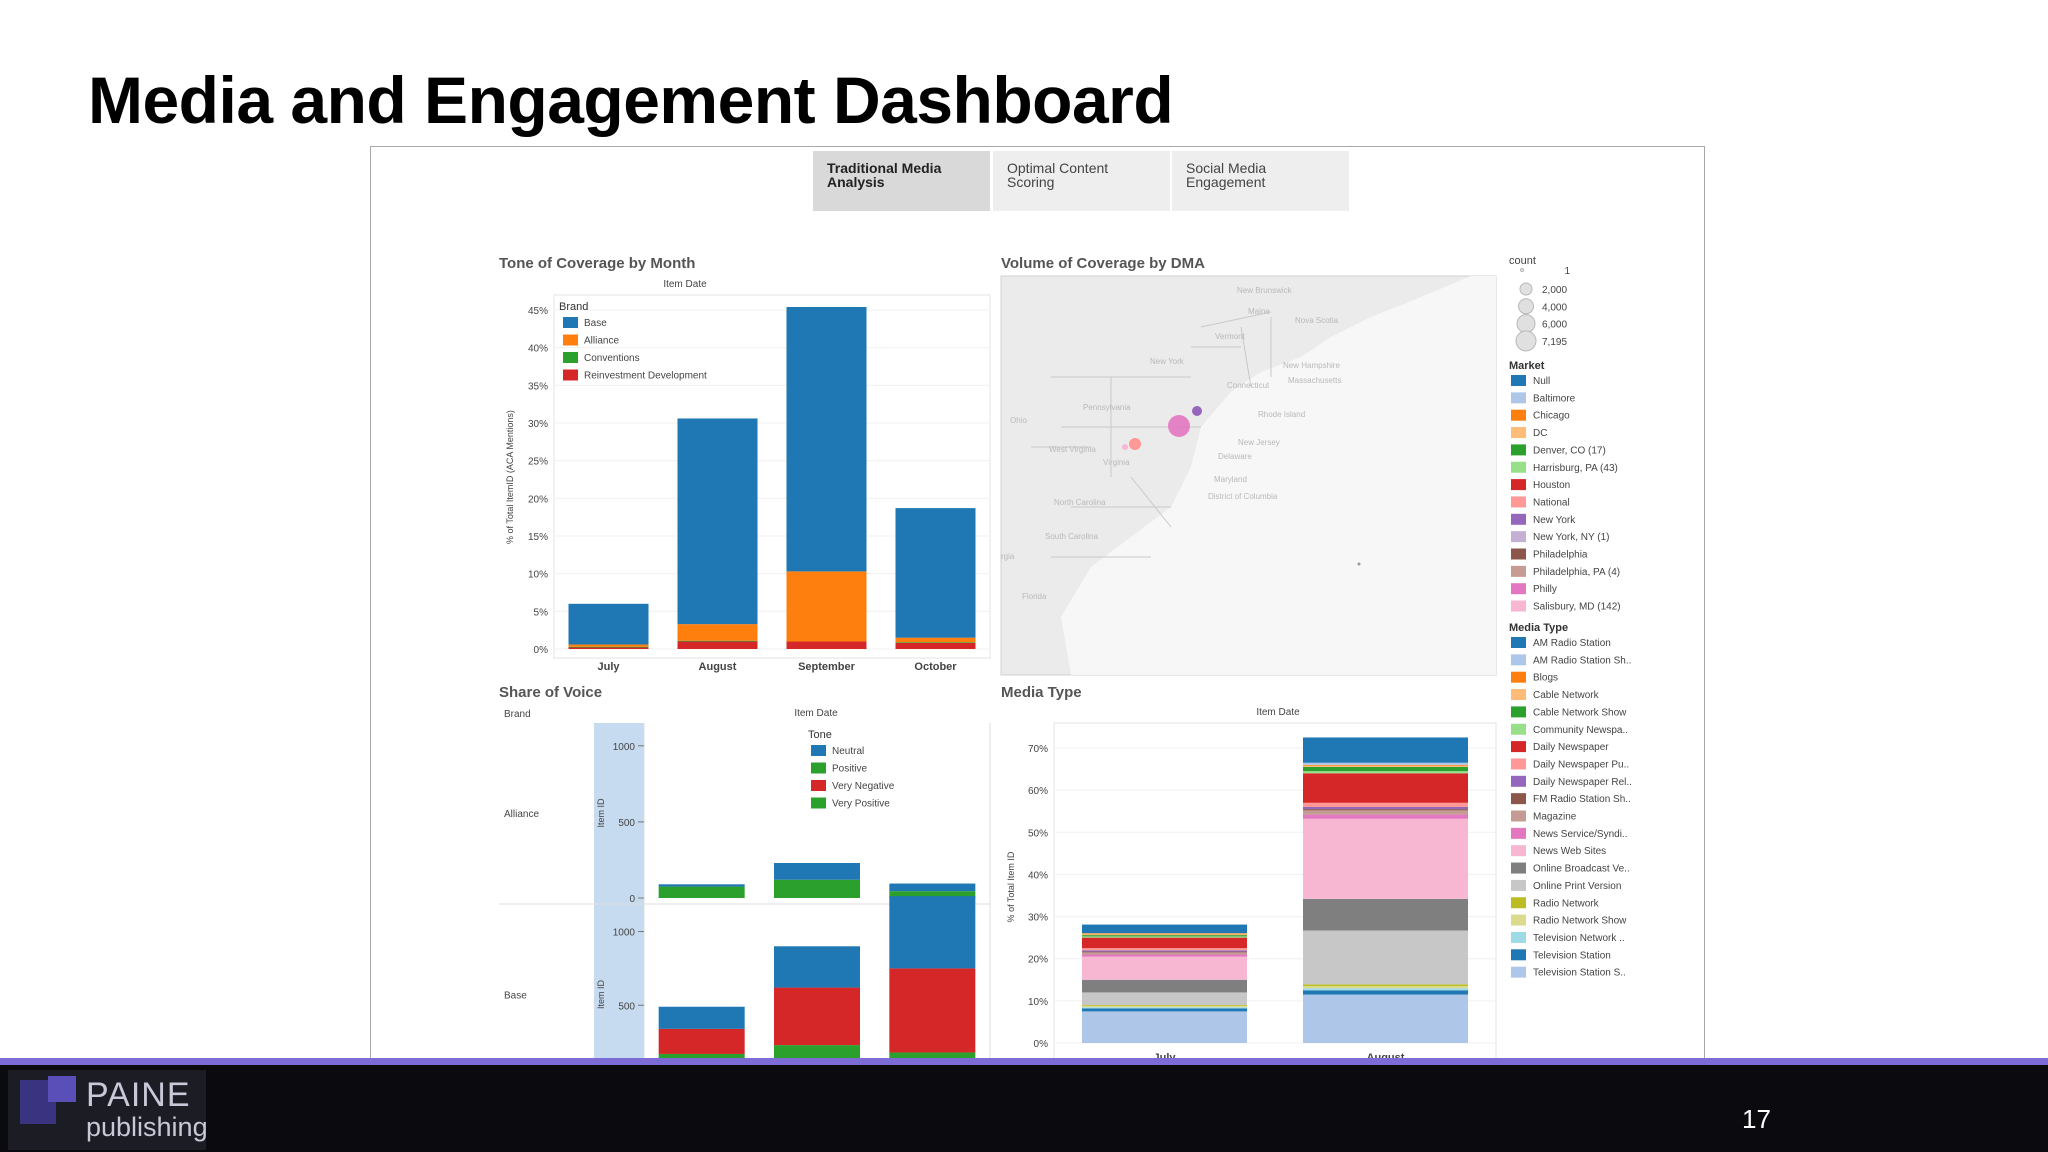 This screenshot has height=1152, width=2048. I want to click on sov-ylabel: Item ID, so click(601, 995).